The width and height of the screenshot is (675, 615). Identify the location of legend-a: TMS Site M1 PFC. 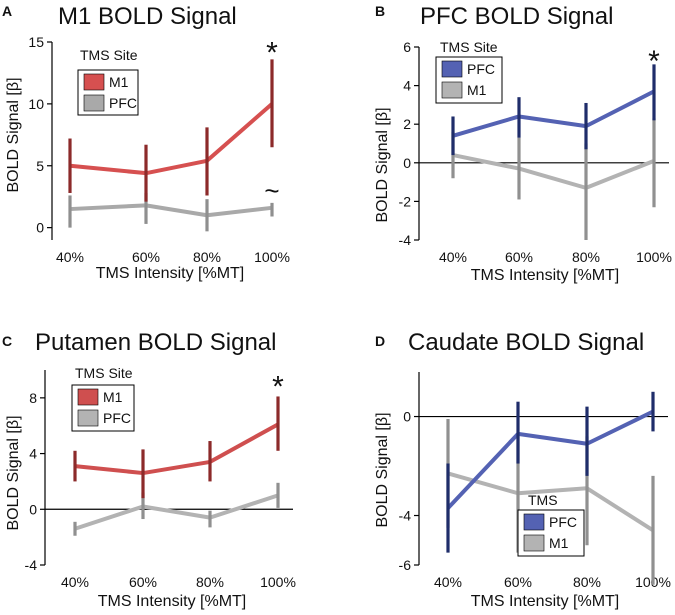
(108, 81).